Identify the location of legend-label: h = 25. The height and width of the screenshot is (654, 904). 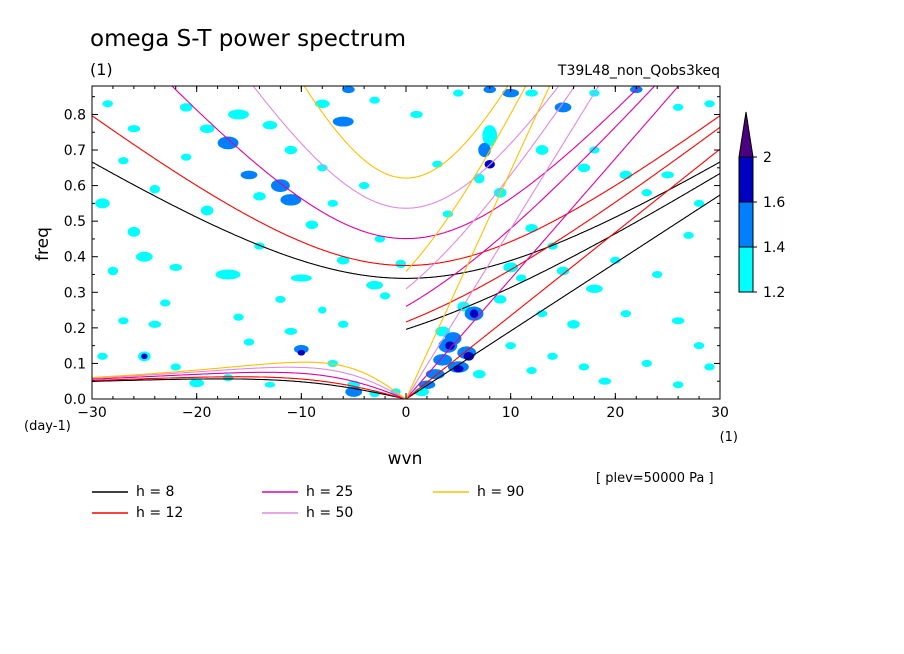
(329, 492).